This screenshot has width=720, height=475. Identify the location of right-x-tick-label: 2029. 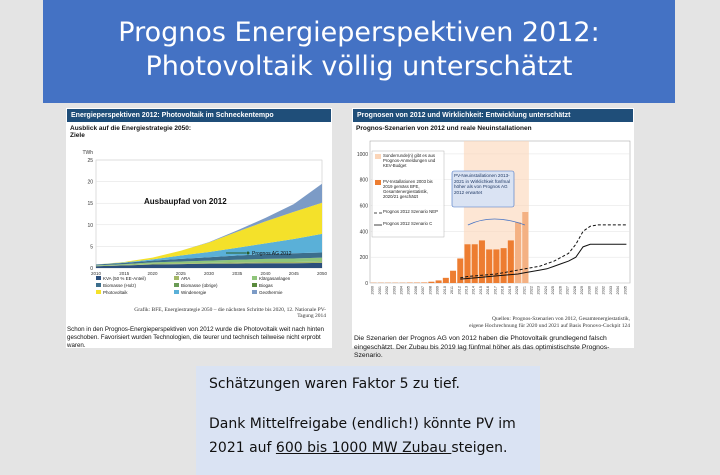
(582, 290).